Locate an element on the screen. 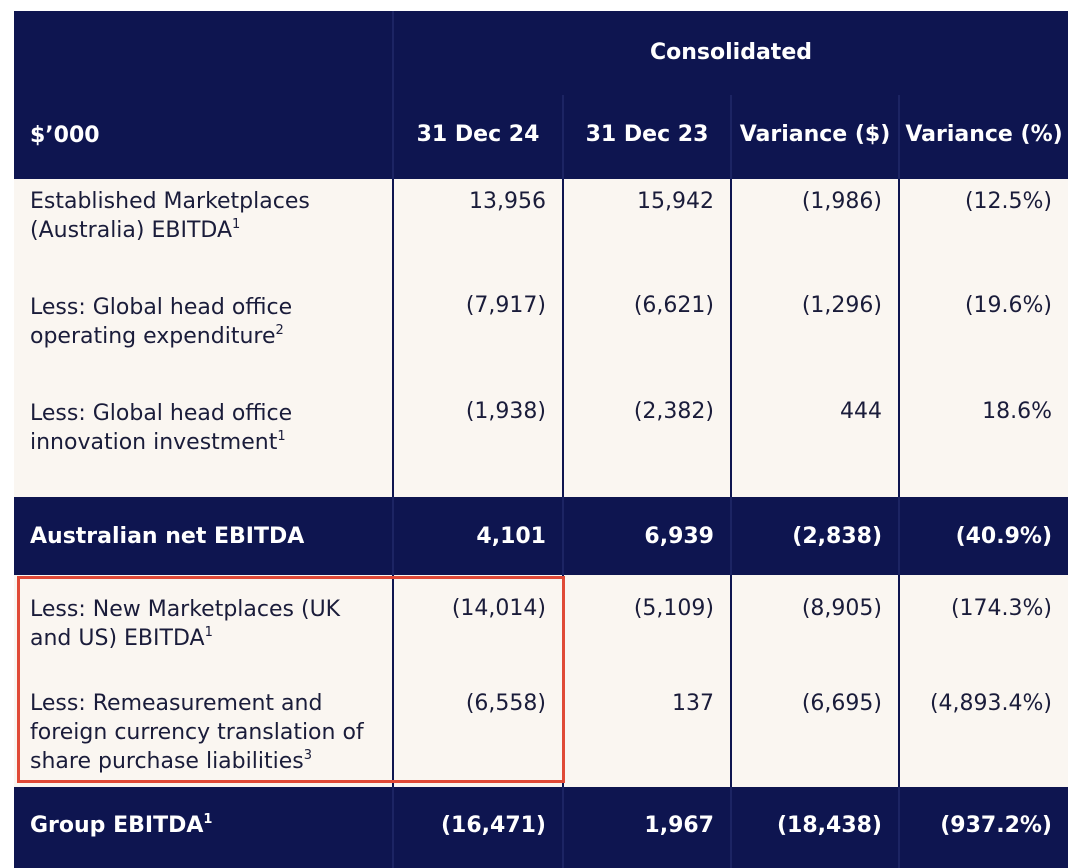  value-variance-dollars: 444 is located at coordinates (861, 411).